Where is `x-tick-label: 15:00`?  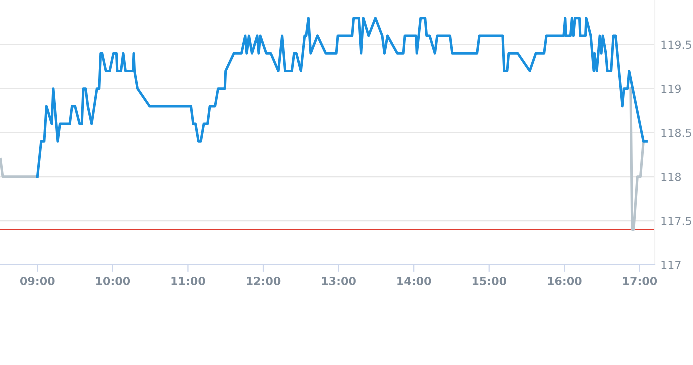 x-tick-label: 15:00 is located at coordinates (489, 281).